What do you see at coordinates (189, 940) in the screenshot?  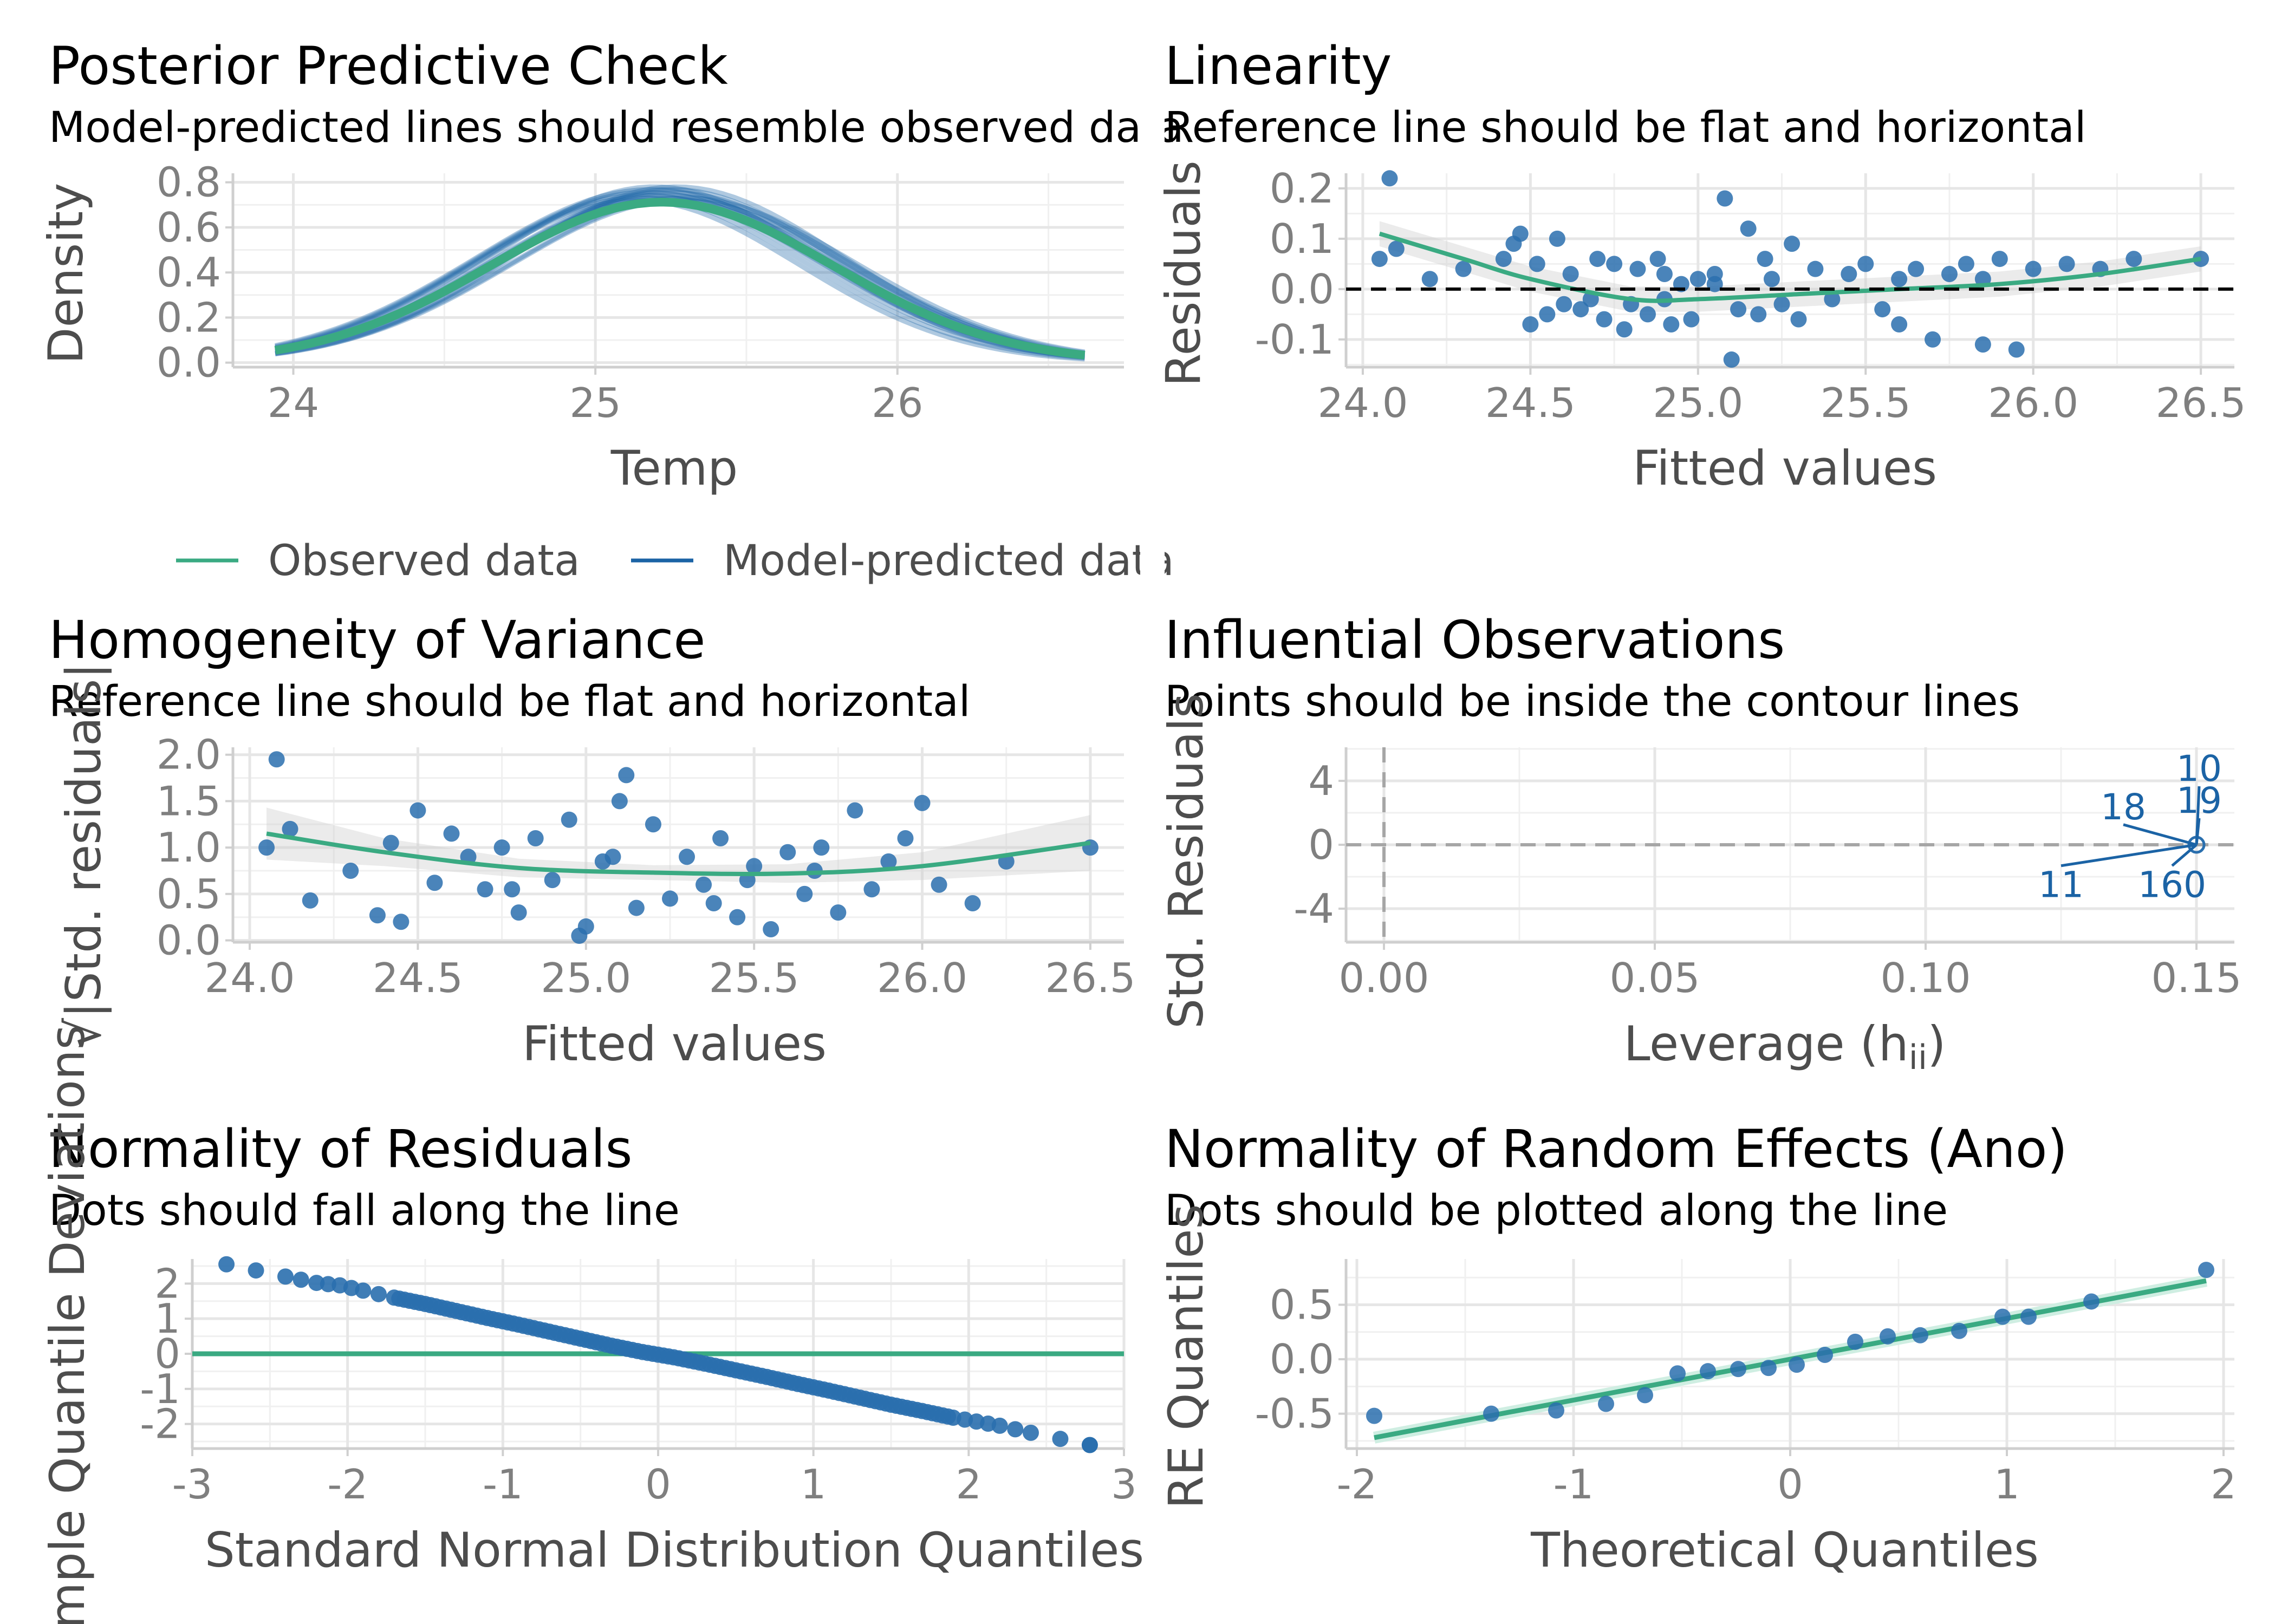 I see `y-tick-label: 0.0` at bounding box center [189, 940].